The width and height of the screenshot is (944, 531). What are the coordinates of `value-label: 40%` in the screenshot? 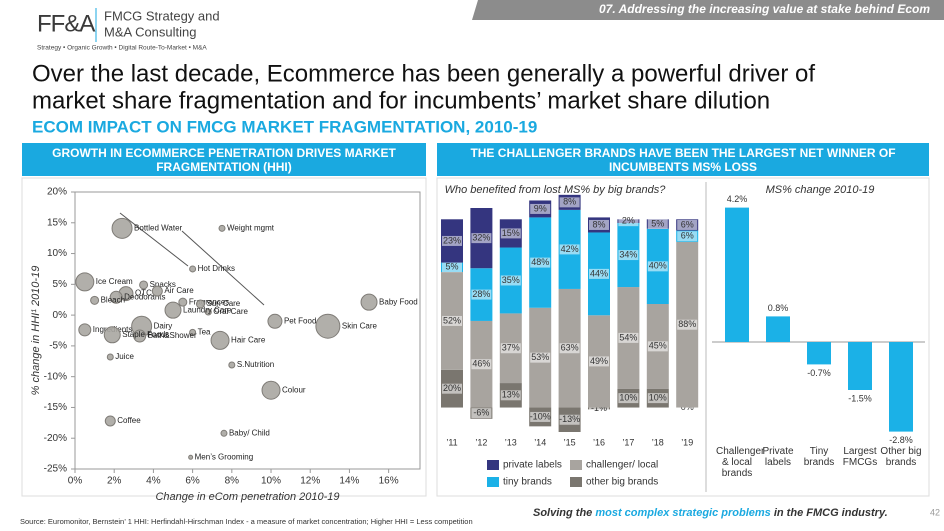 It's located at (658, 266).